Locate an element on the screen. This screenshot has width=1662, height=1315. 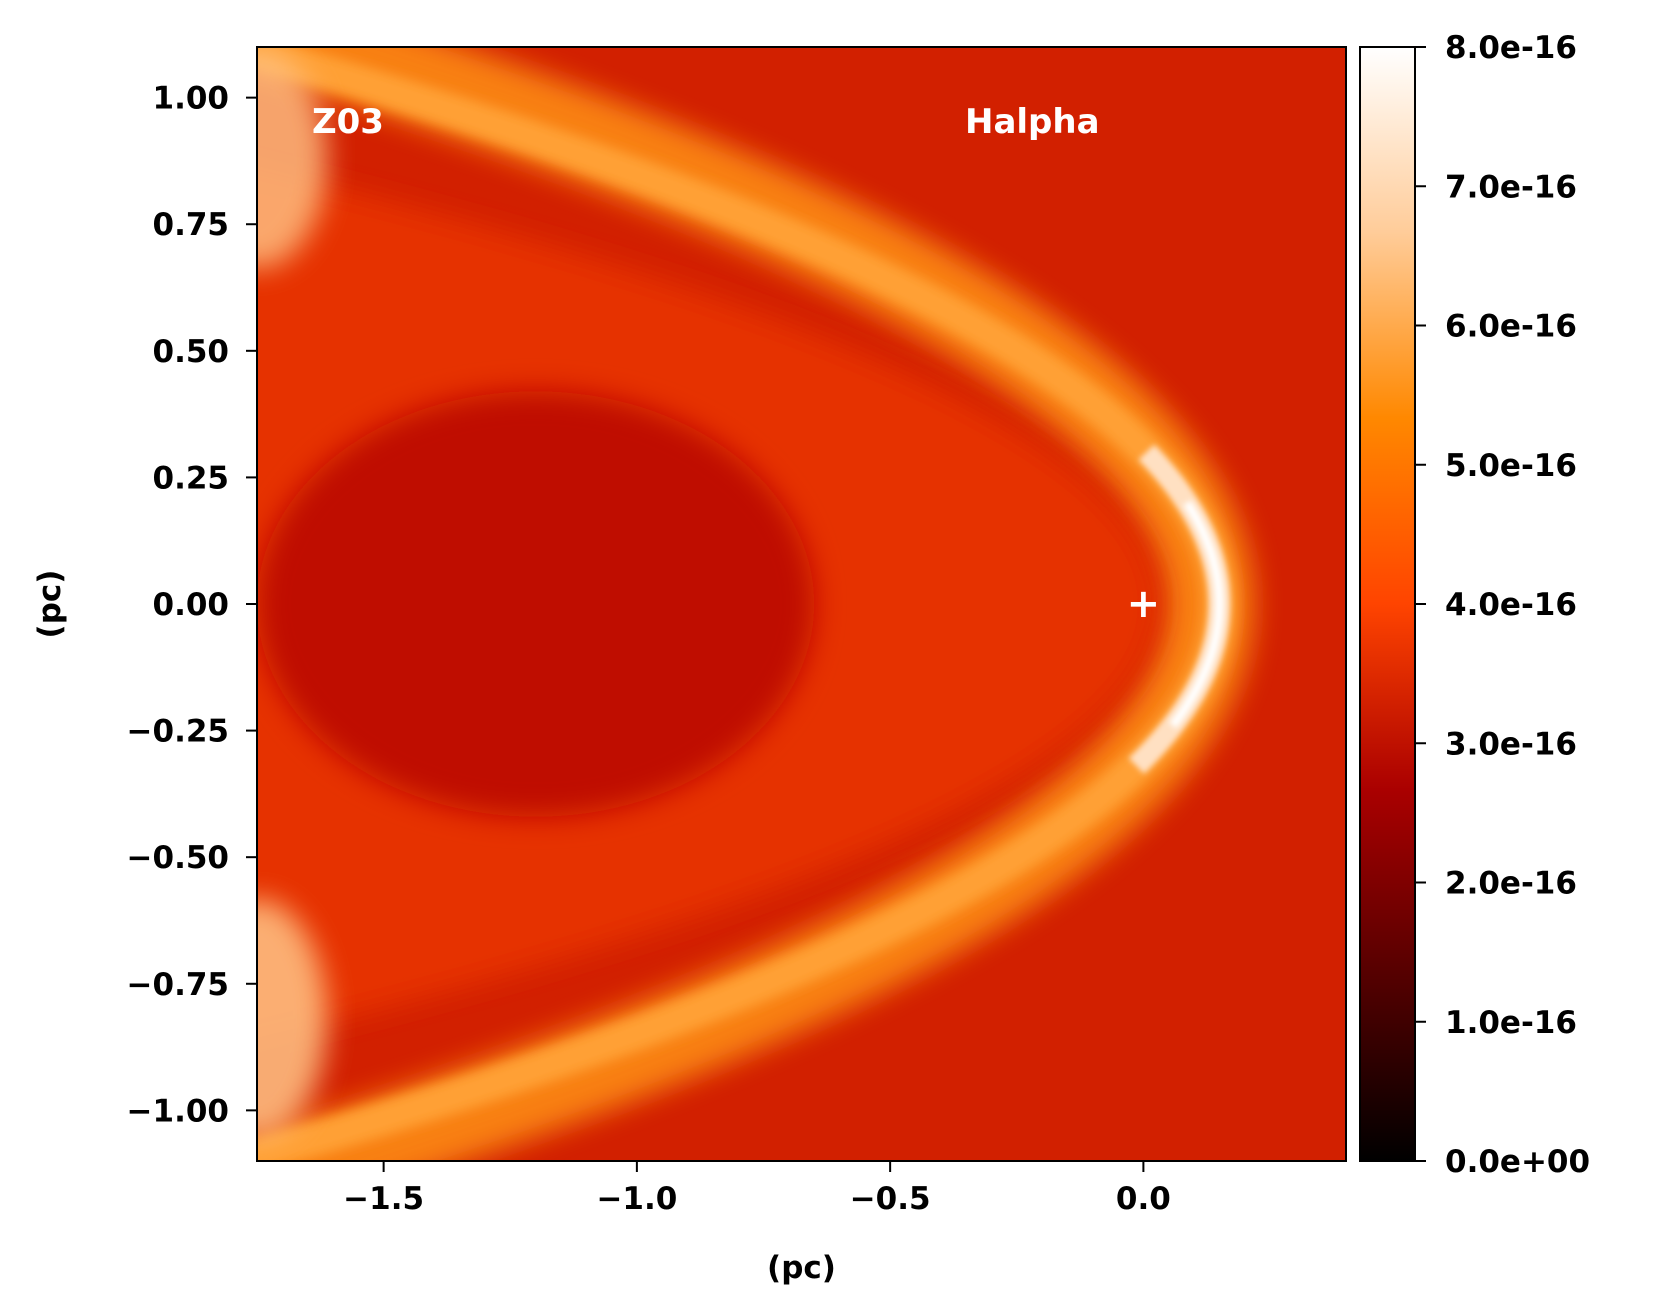
y-tick-label: 0.25 is located at coordinates (191, 478).